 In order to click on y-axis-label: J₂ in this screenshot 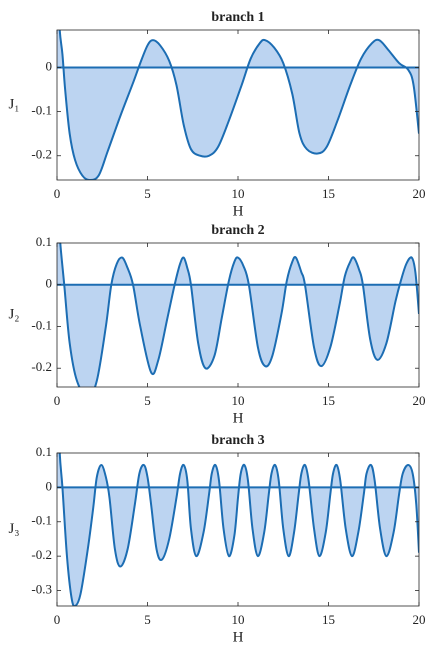, I will do `click(13, 314)`.